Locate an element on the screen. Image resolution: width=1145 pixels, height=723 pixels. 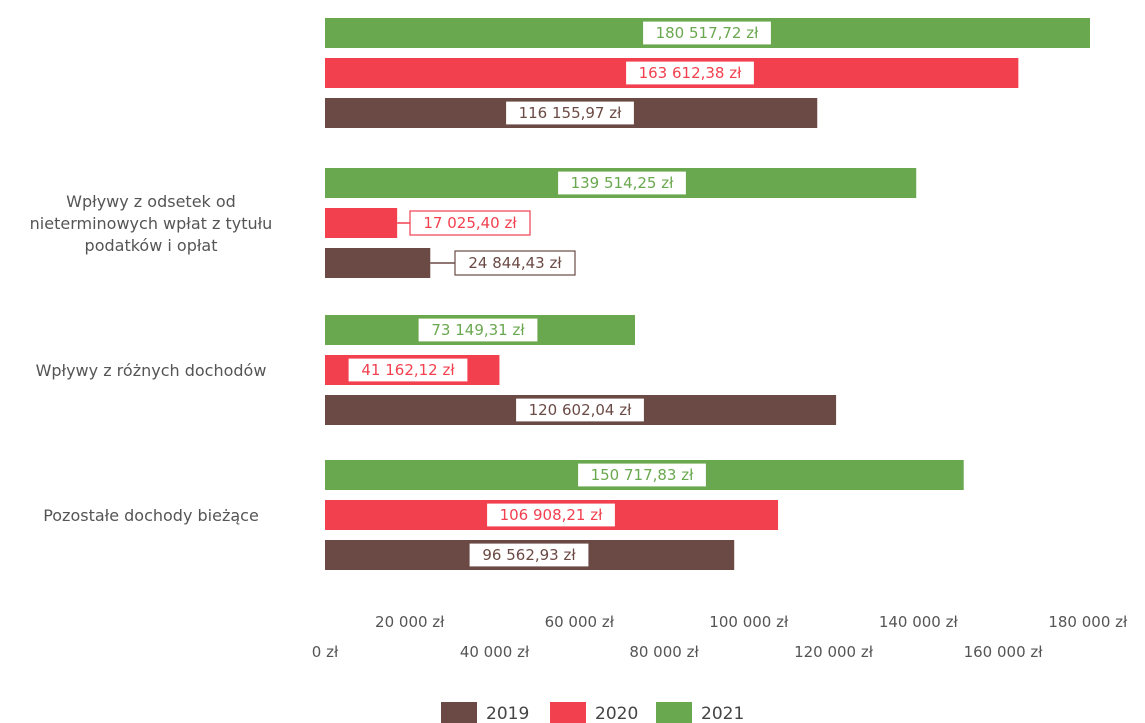
data-label-2019-cat-0: 116 155,97 zł is located at coordinates (571, 113).